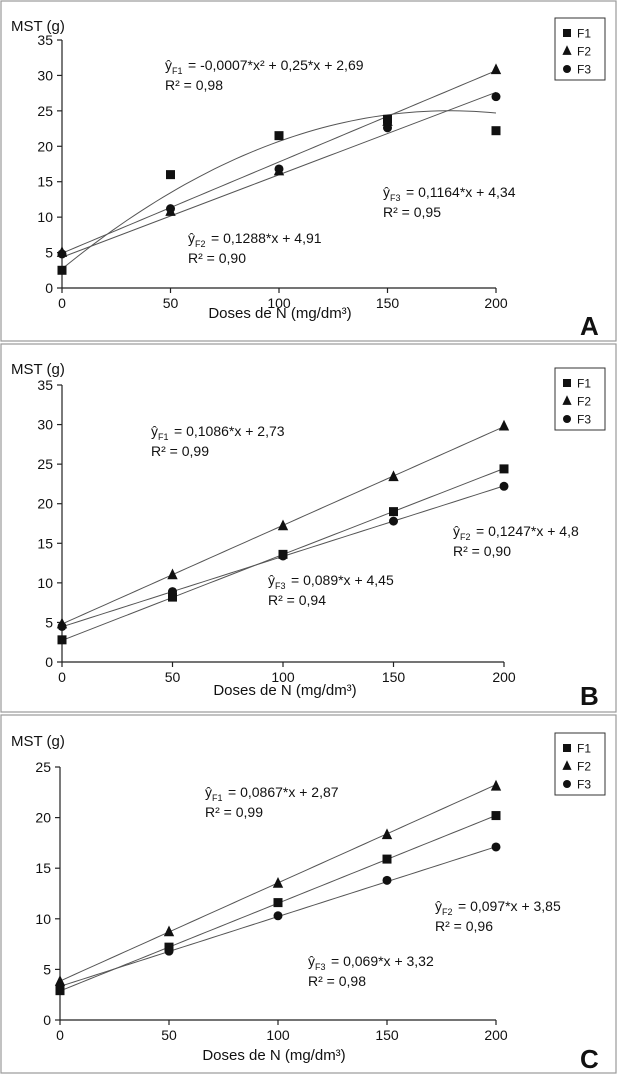  Describe the element at coordinates (160, 432) in the screenshot. I see `eq-prefix: ŷF1` at that location.